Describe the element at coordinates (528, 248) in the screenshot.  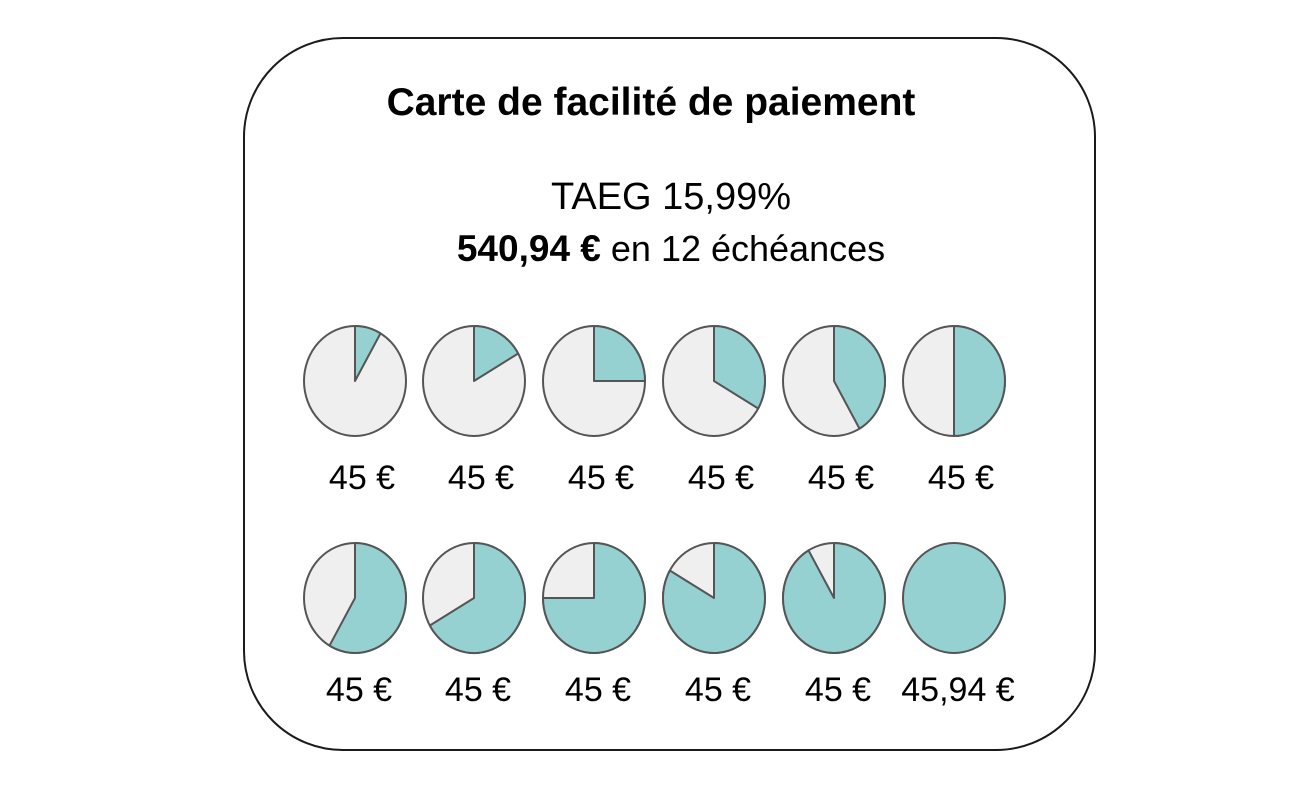
I see `total-amount: 540,94 €` at that location.